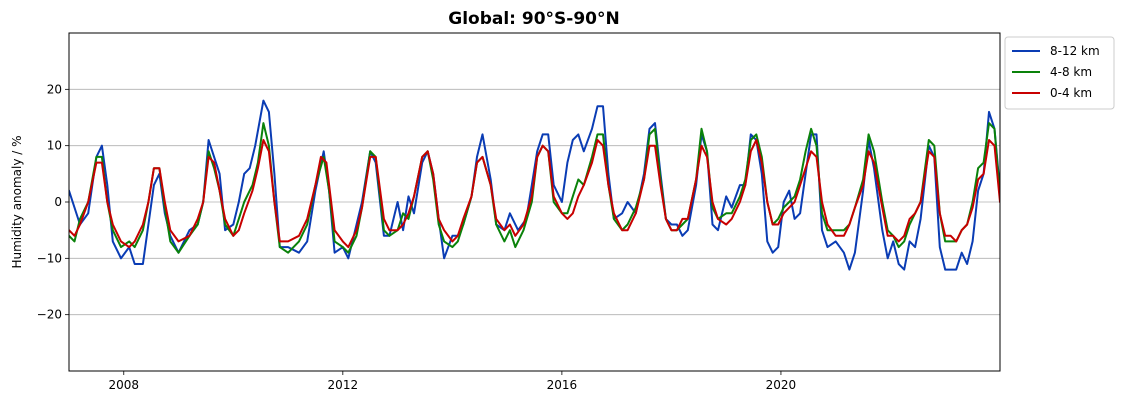 This screenshot has width=1123, height=405. What do you see at coordinates (58, 202) in the screenshot?
I see `y-tick-label: 0` at bounding box center [58, 202].